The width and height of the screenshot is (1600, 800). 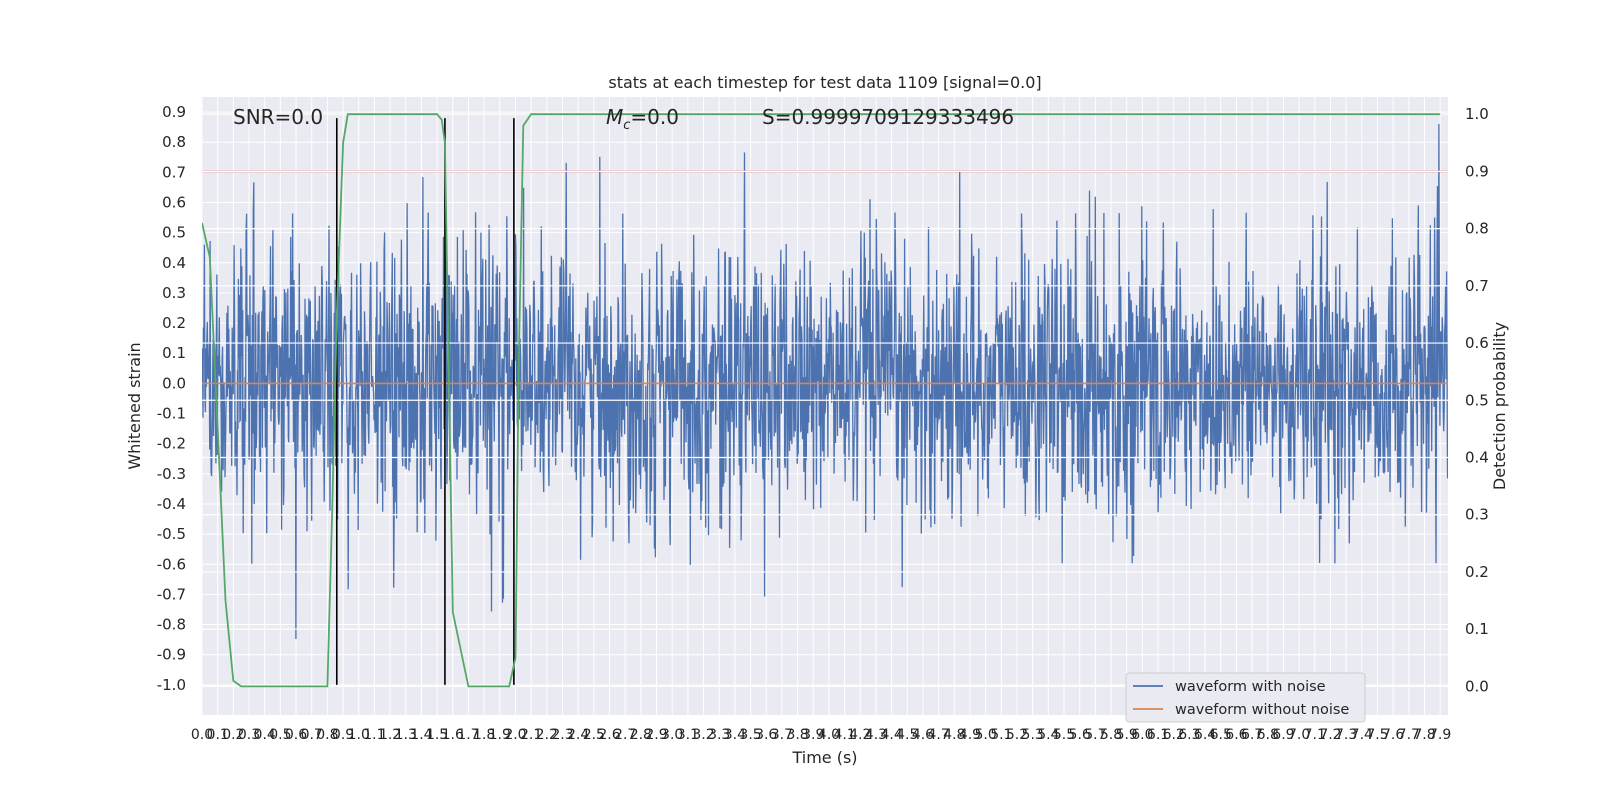 What do you see at coordinates (797, 735) in the screenshot?
I see `x-tick-label: 3.8` at bounding box center [797, 735].